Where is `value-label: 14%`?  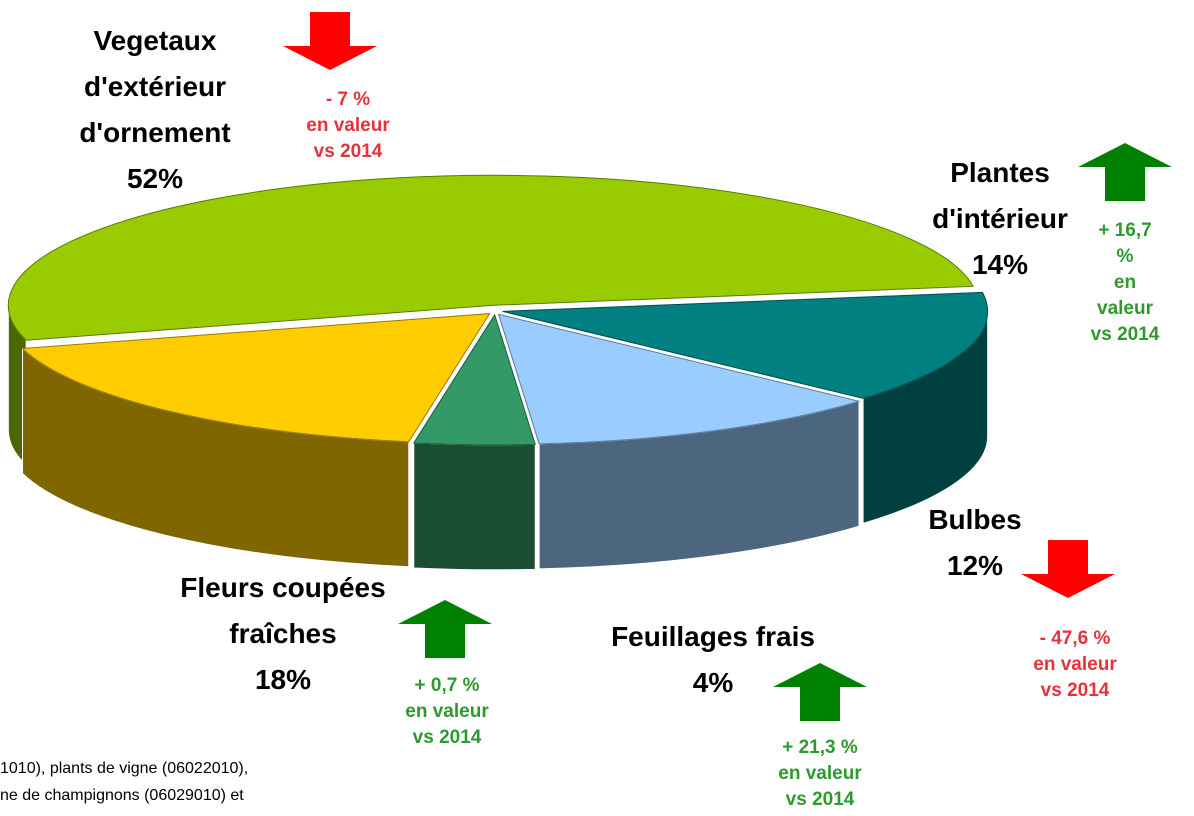 value-label: 14% is located at coordinates (1000, 264).